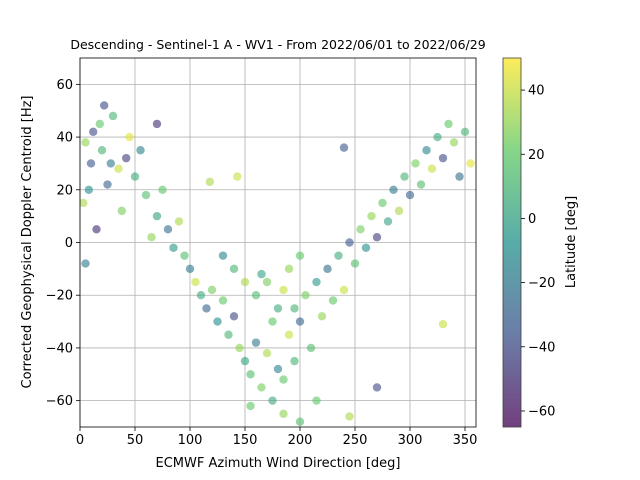  What do you see at coordinates (536, 91) in the screenshot?
I see `colorbar-tick-label: 40` at bounding box center [536, 91].